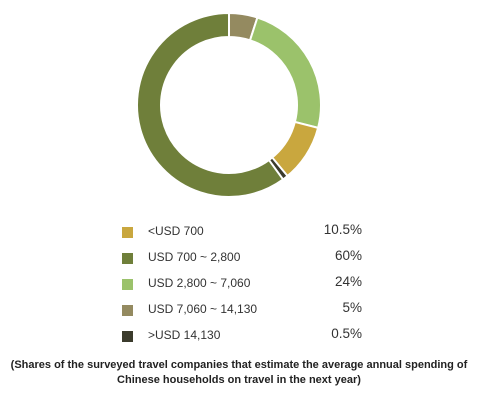  What do you see at coordinates (242, 339) in the screenshot?
I see `legend-item: >USD 14,130 0.5%` at bounding box center [242, 339].